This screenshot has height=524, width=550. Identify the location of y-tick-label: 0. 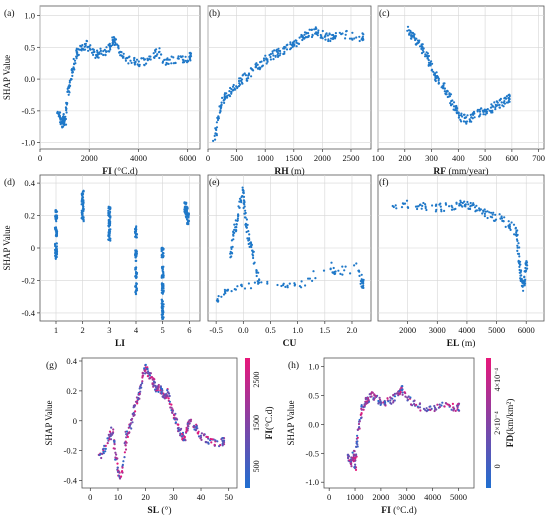
(75, 421).